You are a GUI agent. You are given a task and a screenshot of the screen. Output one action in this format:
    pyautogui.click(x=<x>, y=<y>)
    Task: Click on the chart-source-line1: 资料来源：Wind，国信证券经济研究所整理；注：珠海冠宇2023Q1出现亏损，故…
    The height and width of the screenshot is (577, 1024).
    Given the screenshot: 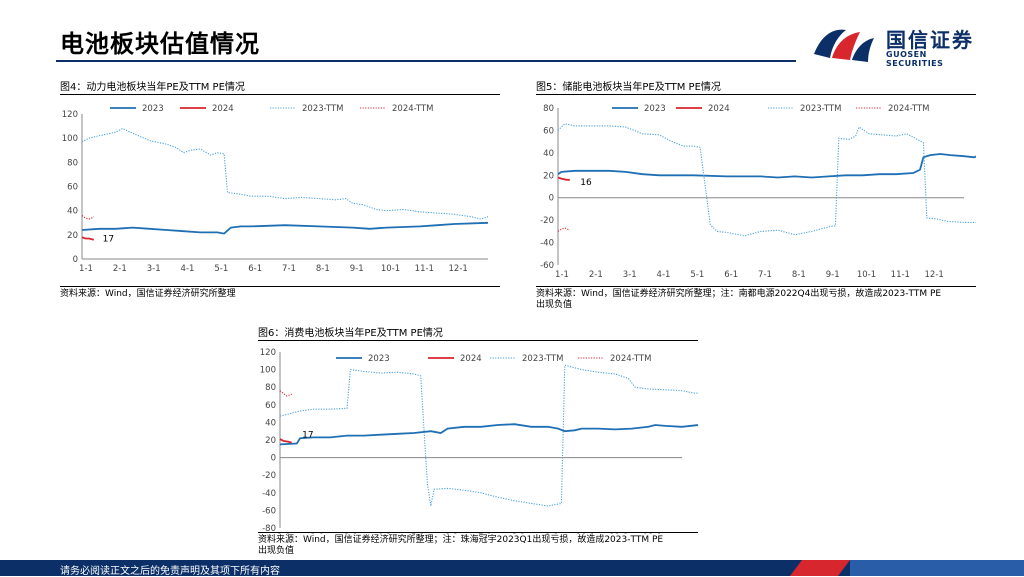 What is the action you would take?
    pyautogui.click(x=461, y=540)
    